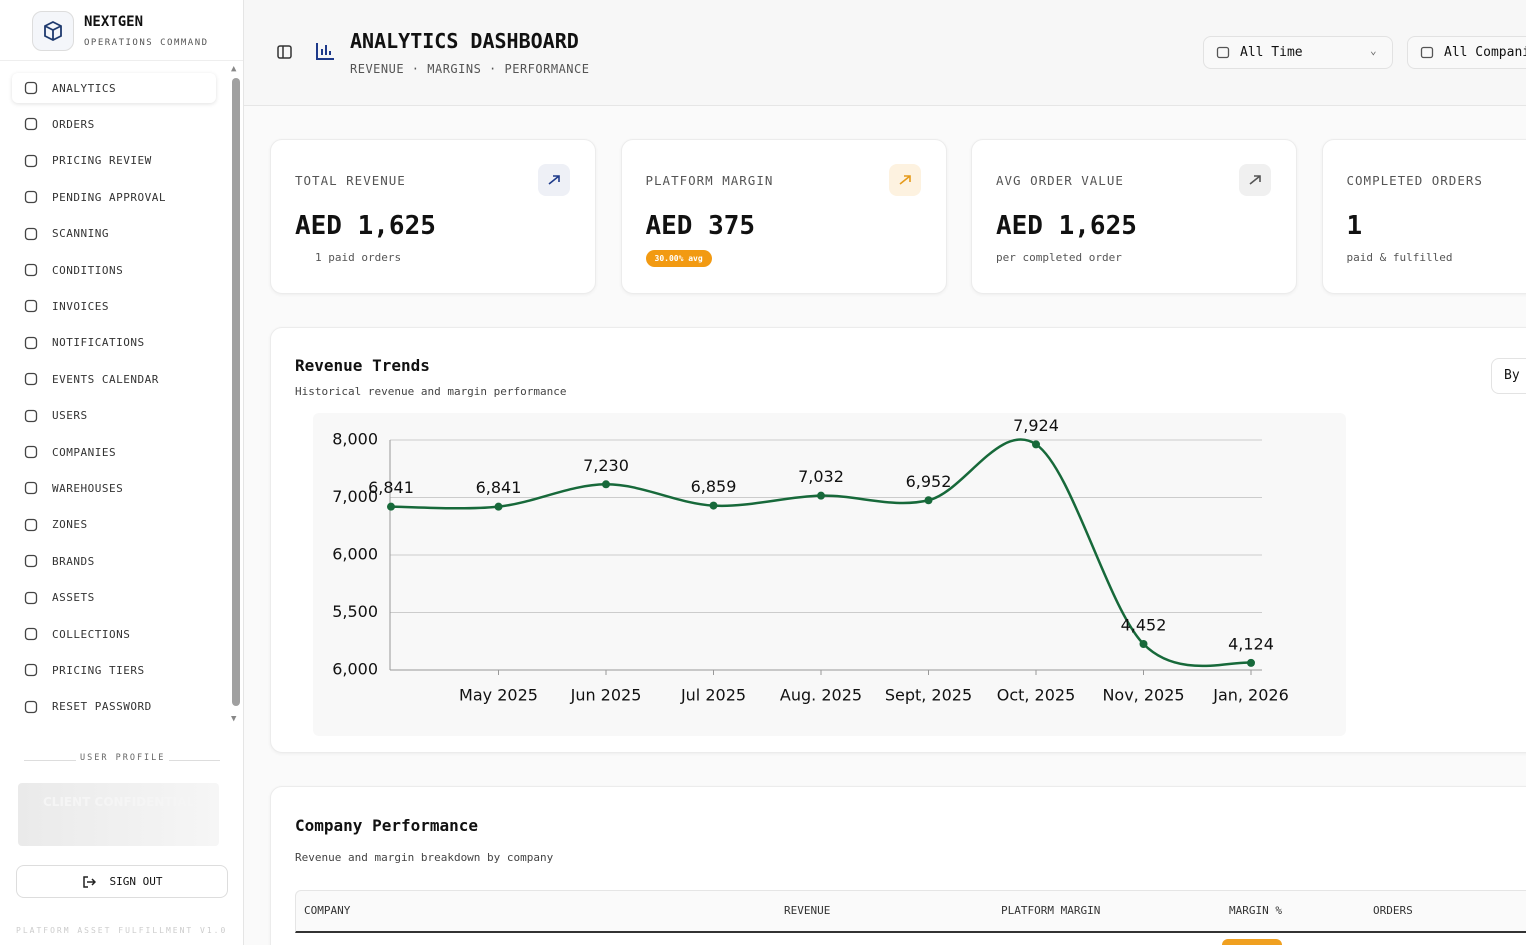  I want to click on nav-label: EVENTS CALENDAR, so click(105, 379).